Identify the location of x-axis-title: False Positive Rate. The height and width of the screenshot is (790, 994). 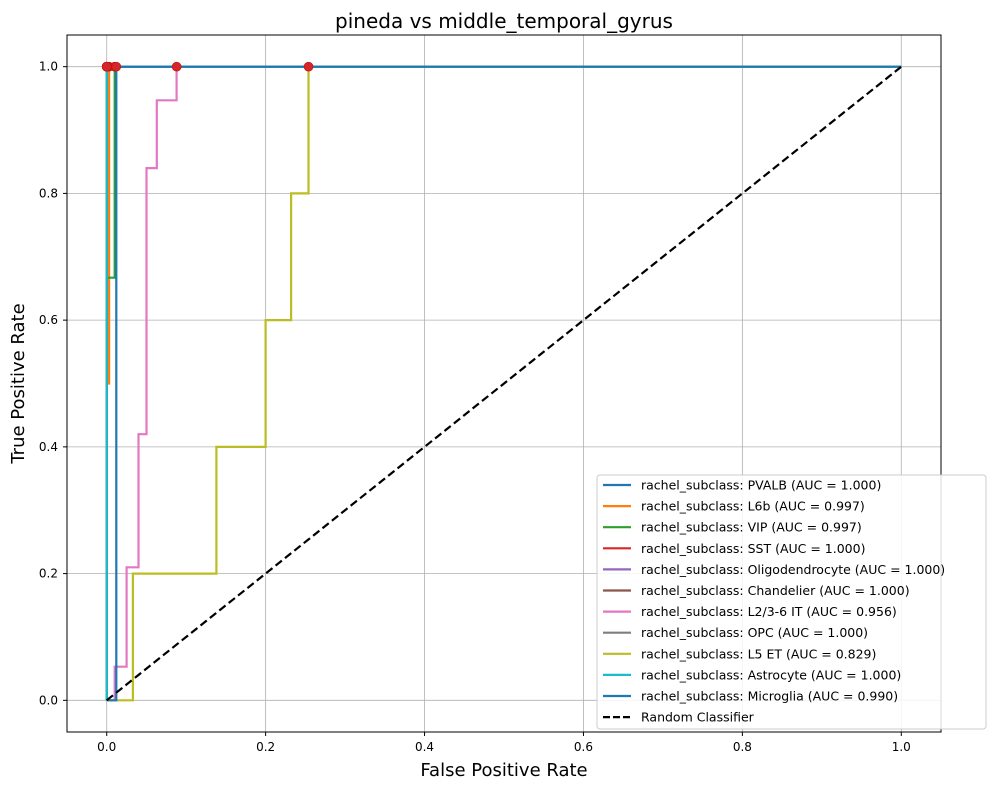
(503, 770).